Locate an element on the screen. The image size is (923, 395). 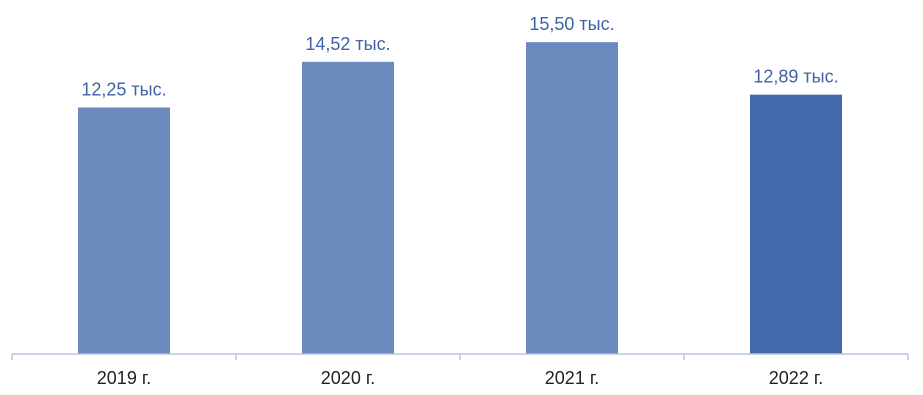
bar-2020 is located at coordinates (348, 208).